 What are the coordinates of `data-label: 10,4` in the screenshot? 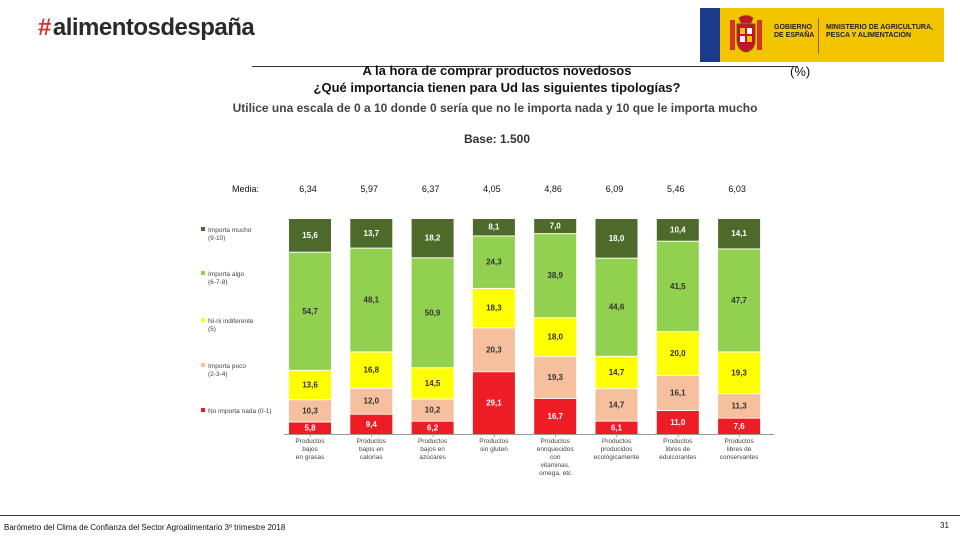 It's located at (678, 229).